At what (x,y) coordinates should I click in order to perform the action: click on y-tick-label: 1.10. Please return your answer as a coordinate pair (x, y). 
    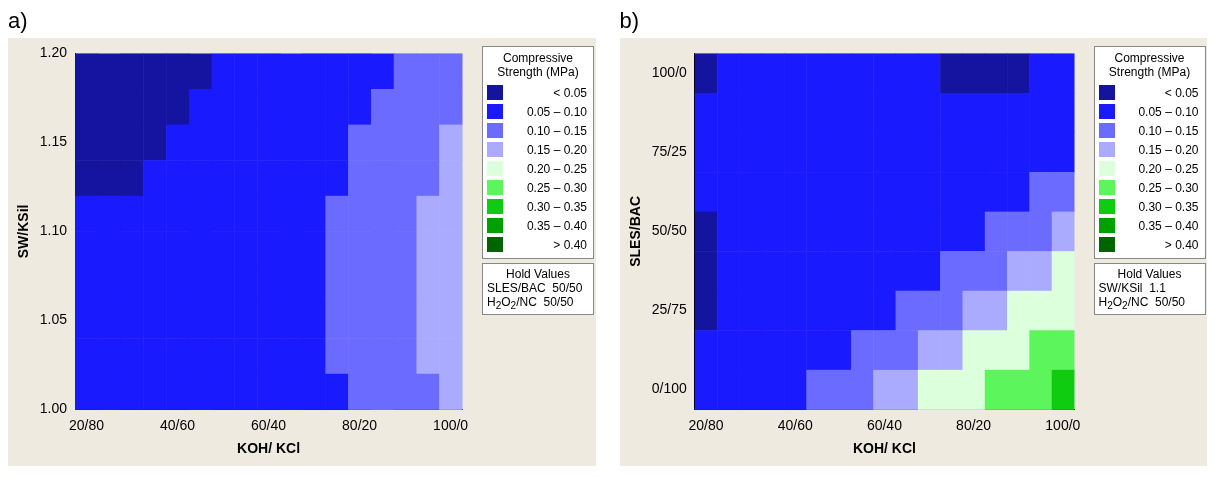
    Looking at the image, I should click on (53, 230).